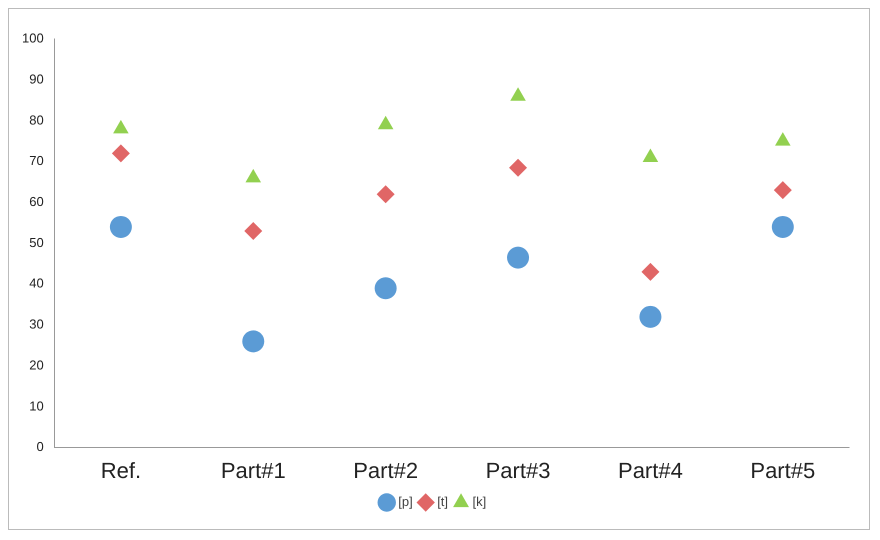  I want to click on y-tick-label: 20, so click(36, 364).